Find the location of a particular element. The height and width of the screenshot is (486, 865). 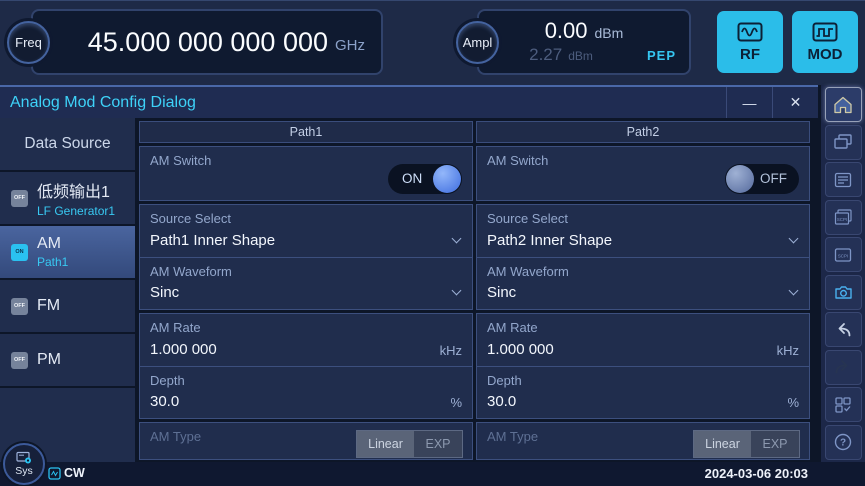

path1-rate-group: AM Rate 1.000 000 kHz Depth 30.0 % is located at coordinates (306, 366).